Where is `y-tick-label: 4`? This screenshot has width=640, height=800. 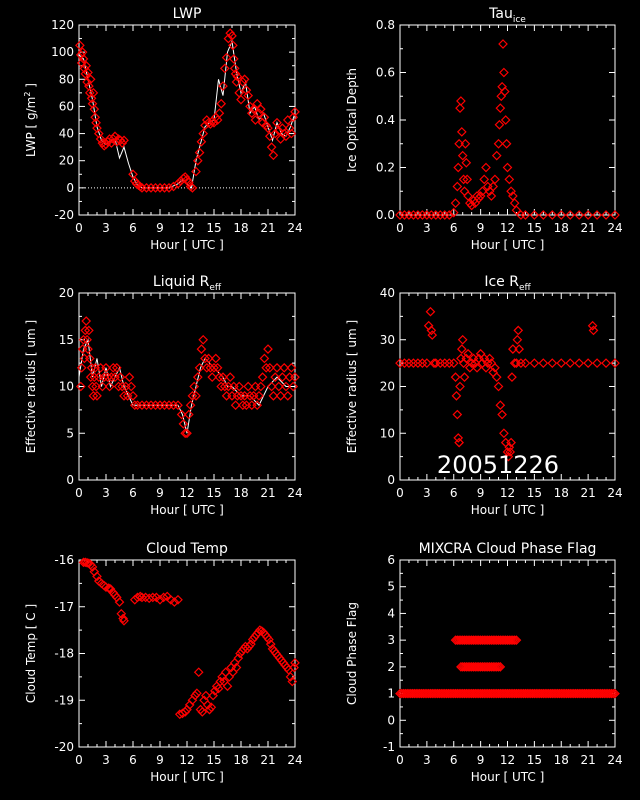 y-tick-label: 4 is located at coordinates (391, 613).